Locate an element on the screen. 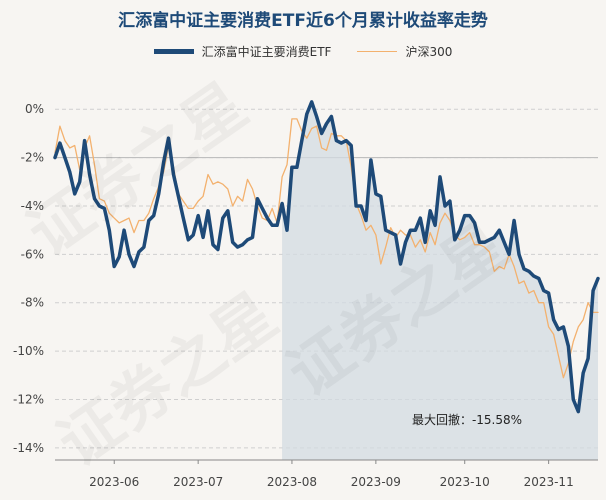  x-tick-label: 2023-09 is located at coordinates (376, 482).